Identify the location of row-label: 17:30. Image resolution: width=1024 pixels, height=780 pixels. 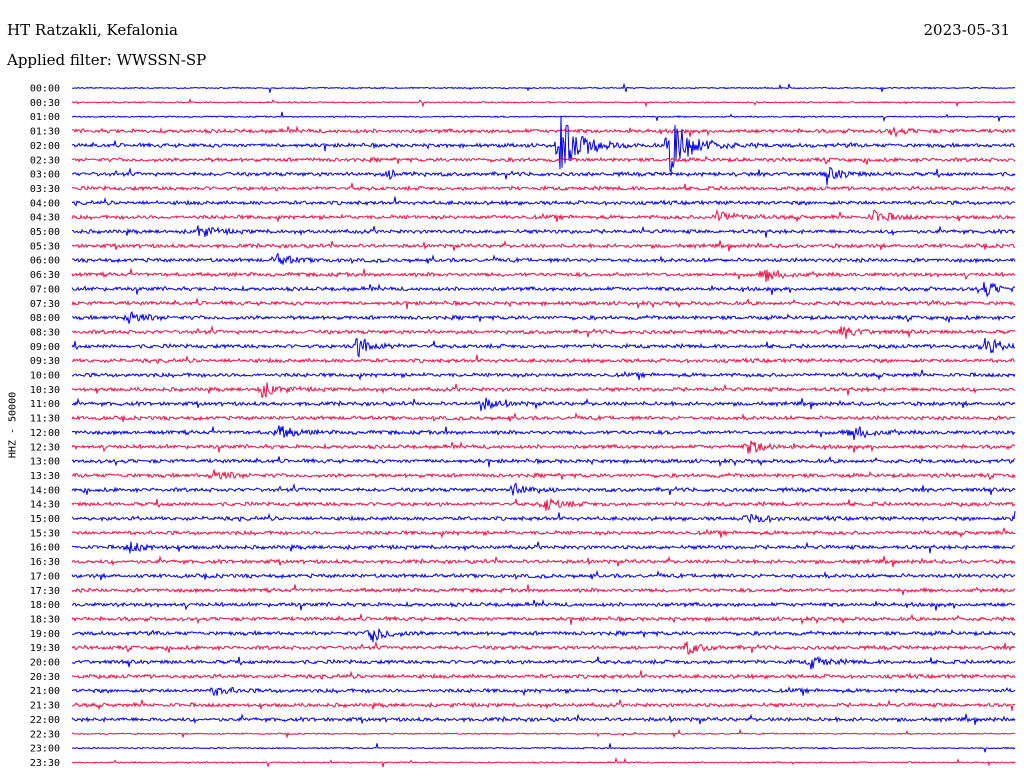
(45, 591).